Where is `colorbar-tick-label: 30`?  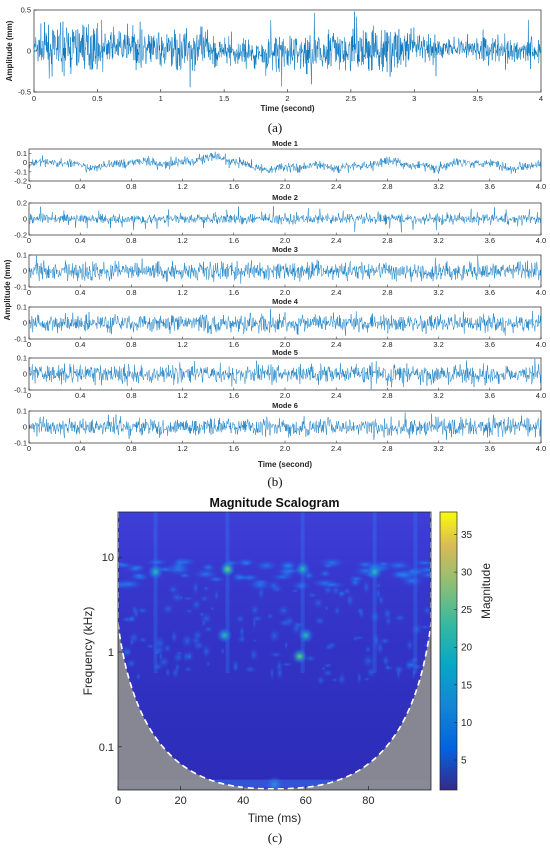
colorbar-tick-label: 30 is located at coordinates (467, 573).